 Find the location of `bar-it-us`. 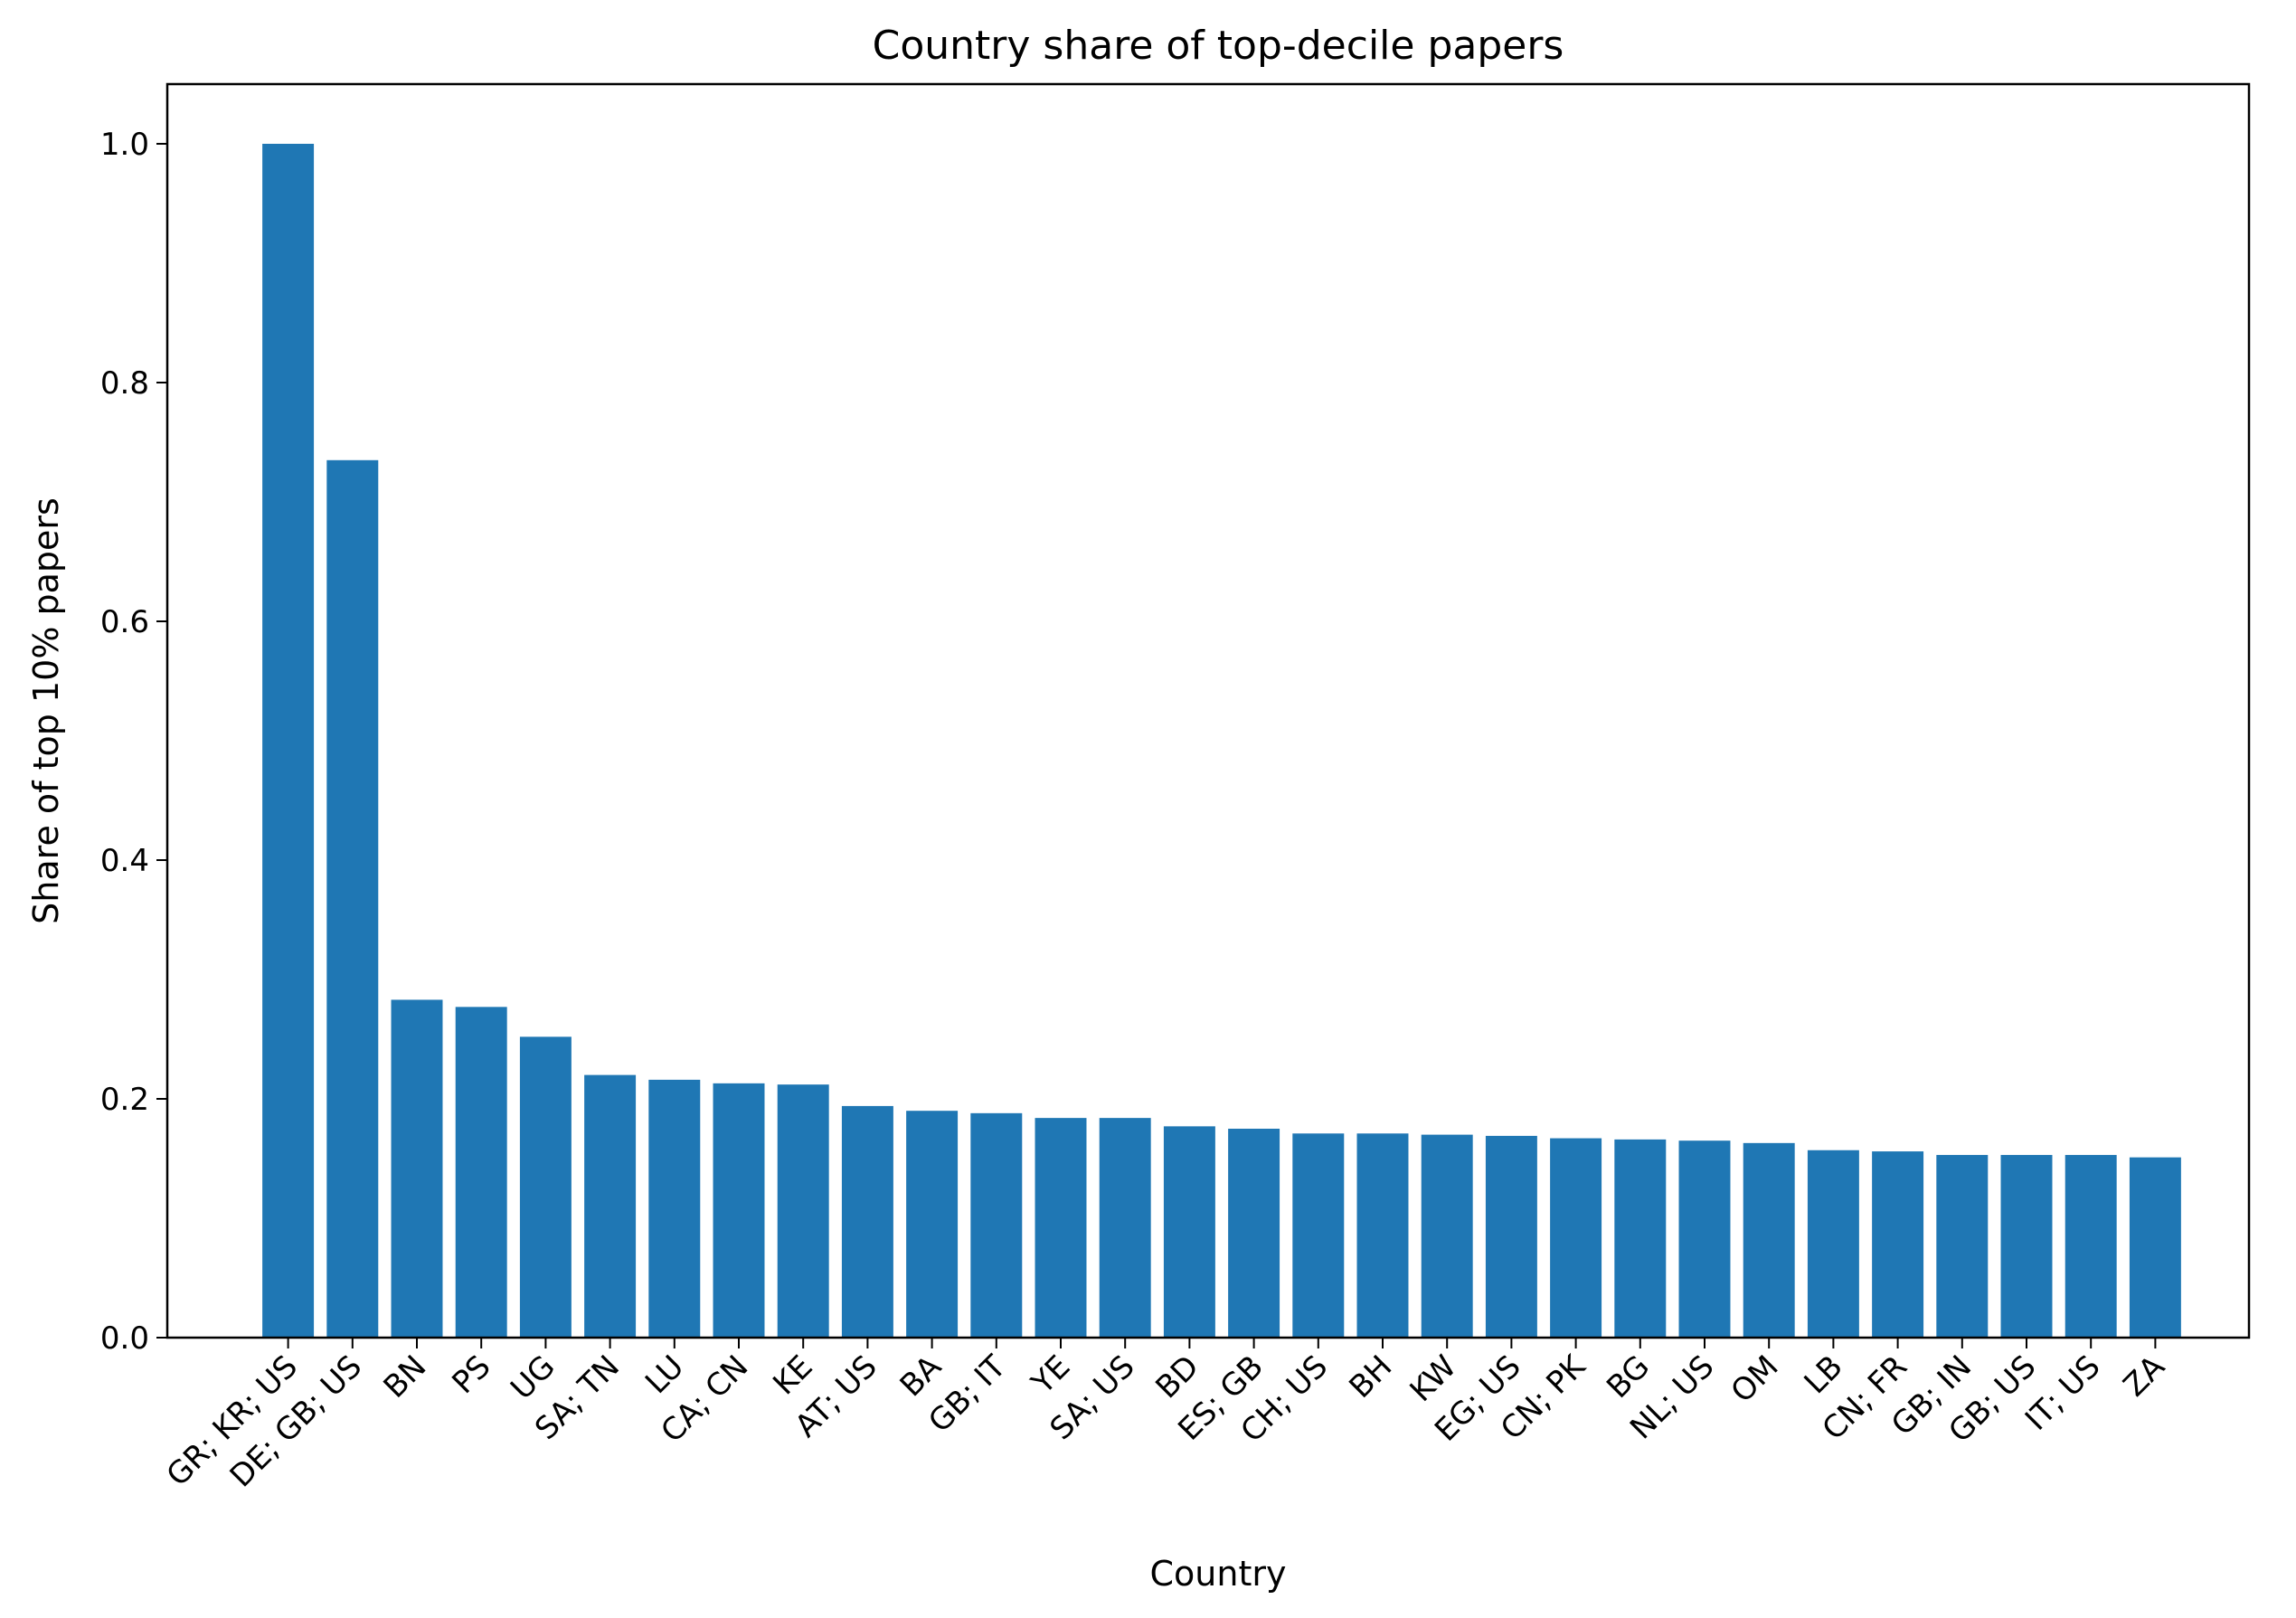

bar-it-us is located at coordinates (2091, 1246).